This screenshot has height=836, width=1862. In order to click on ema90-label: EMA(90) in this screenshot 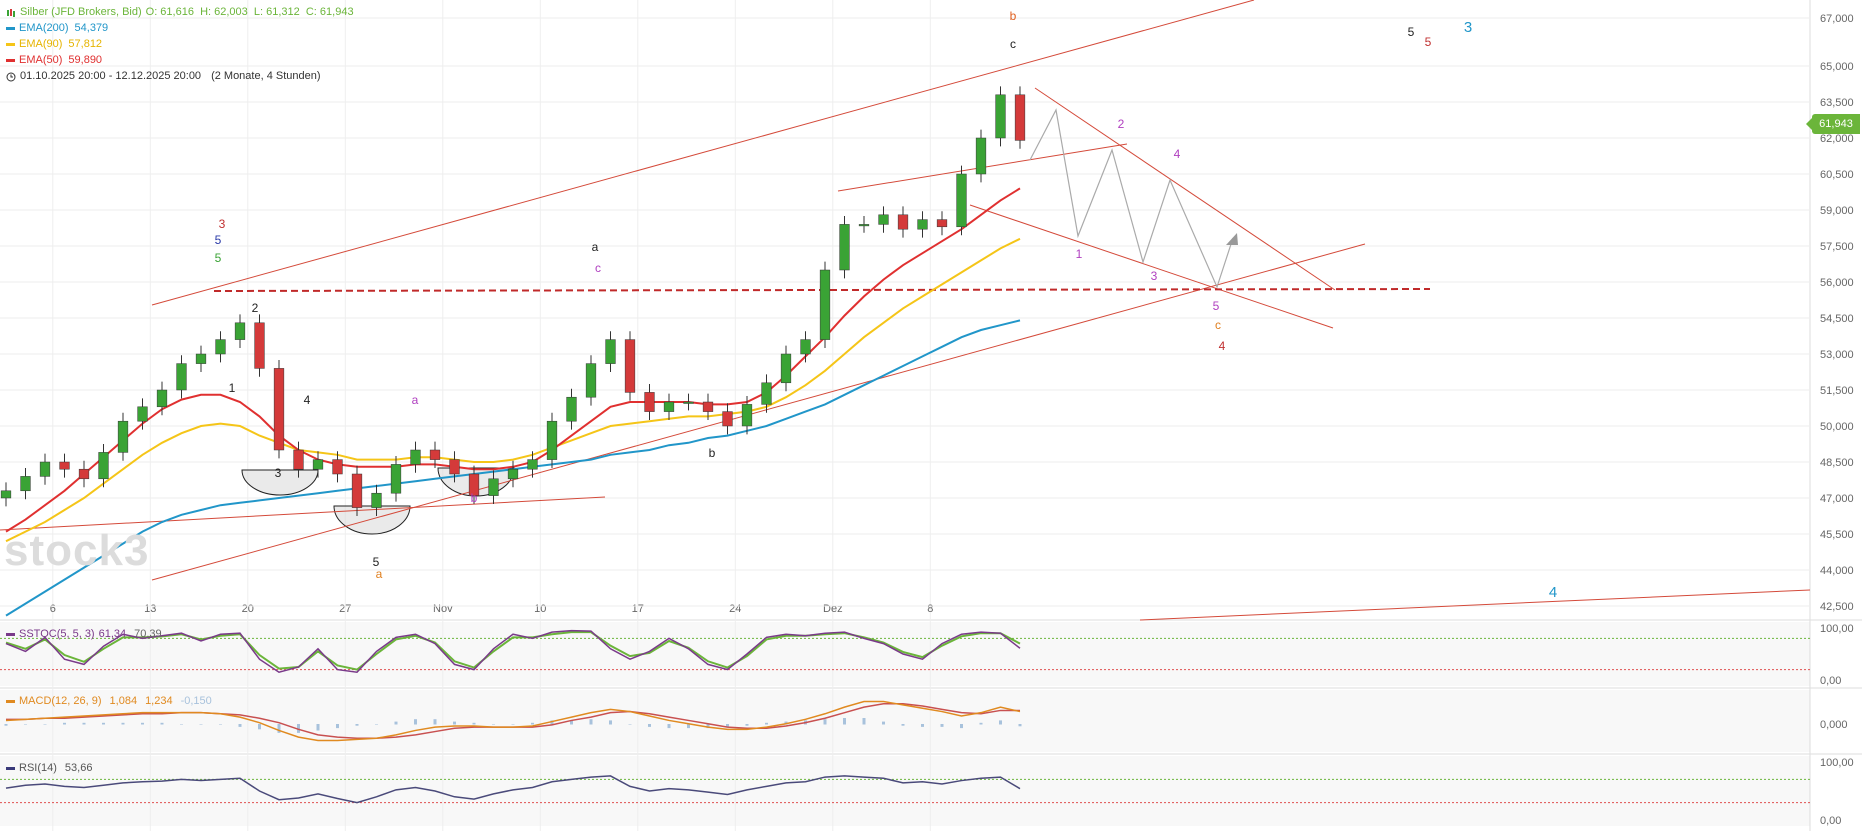, I will do `click(41, 44)`.